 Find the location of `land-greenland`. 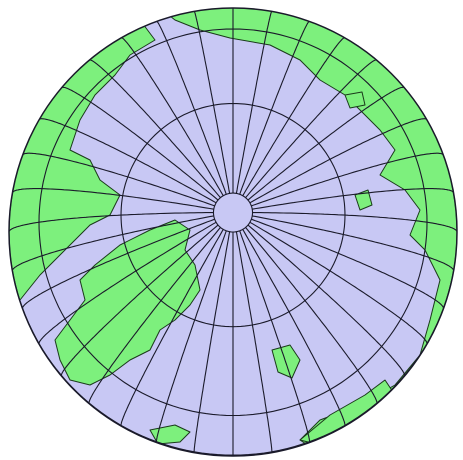

land-greenland is located at coordinates (127, 302).